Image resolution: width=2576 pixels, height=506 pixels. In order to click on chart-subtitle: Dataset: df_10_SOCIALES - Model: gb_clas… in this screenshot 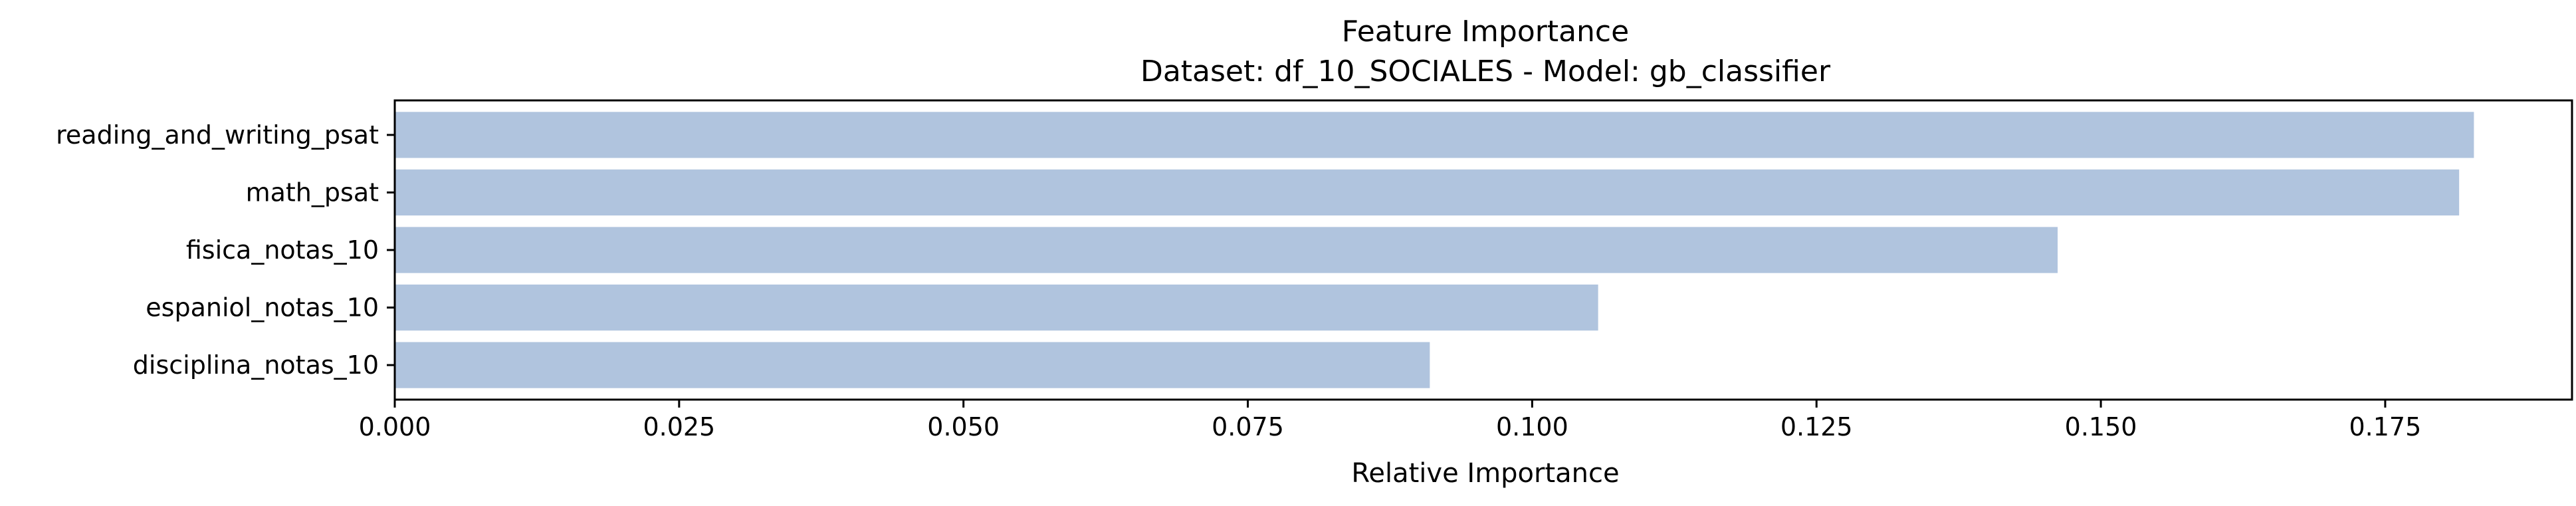, I will do `click(1485, 71)`.